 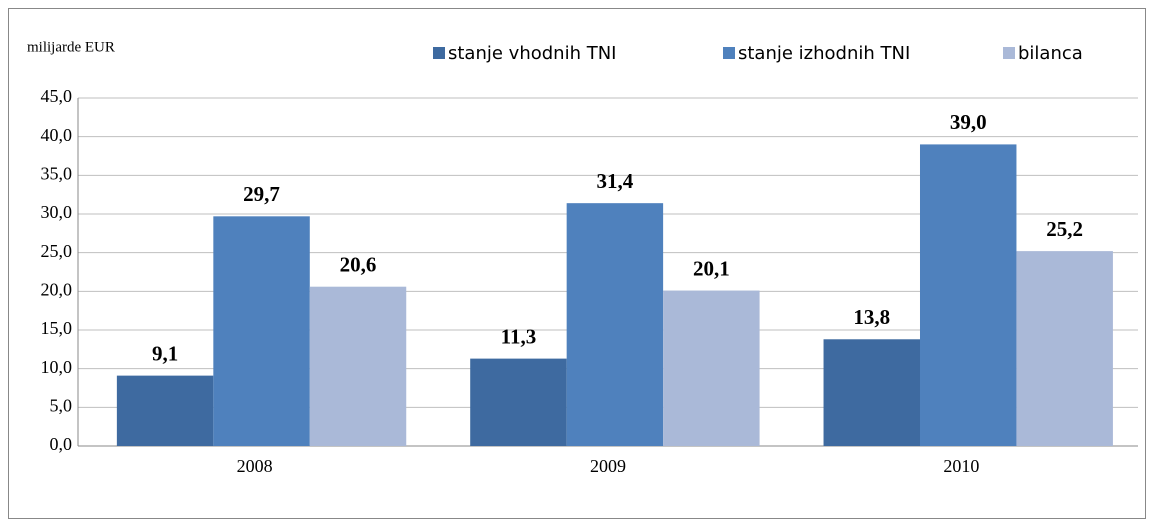 I want to click on y-tick-label: 30,0, so click(x=57, y=212).